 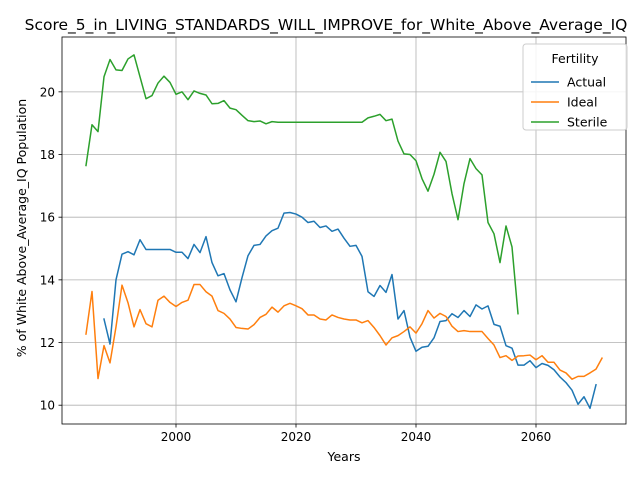 I want to click on y-axis-ticks: 10 12 14 16 18 20, so click(x=51, y=249).